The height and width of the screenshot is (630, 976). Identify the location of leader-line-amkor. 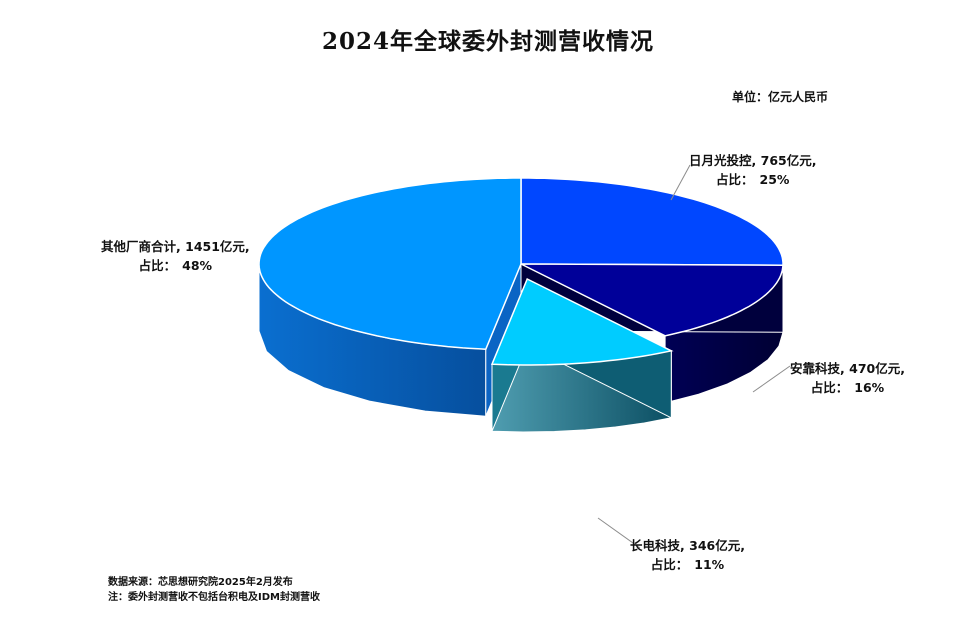
(771, 379).